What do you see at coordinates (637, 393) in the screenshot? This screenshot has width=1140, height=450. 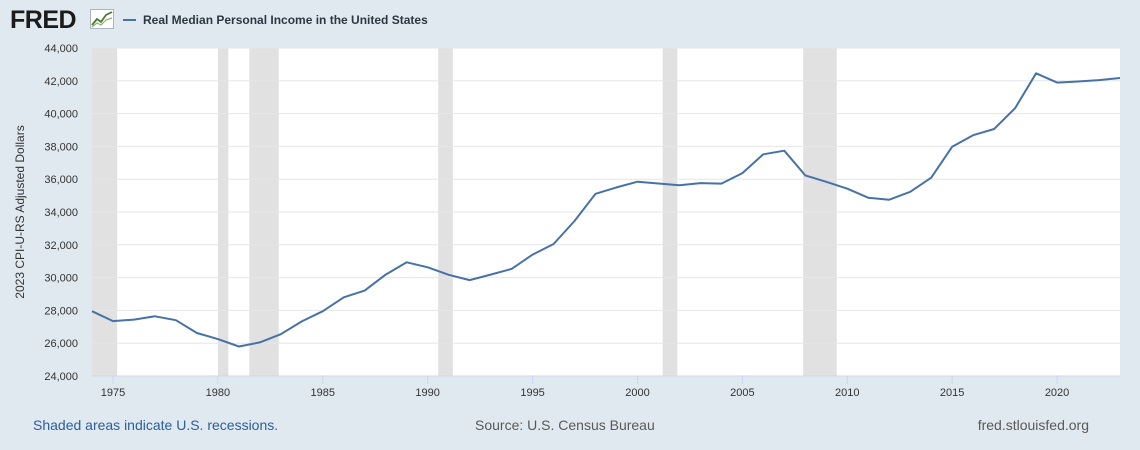 I see `x-tick-label: 2000` at bounding box center [637, 393].